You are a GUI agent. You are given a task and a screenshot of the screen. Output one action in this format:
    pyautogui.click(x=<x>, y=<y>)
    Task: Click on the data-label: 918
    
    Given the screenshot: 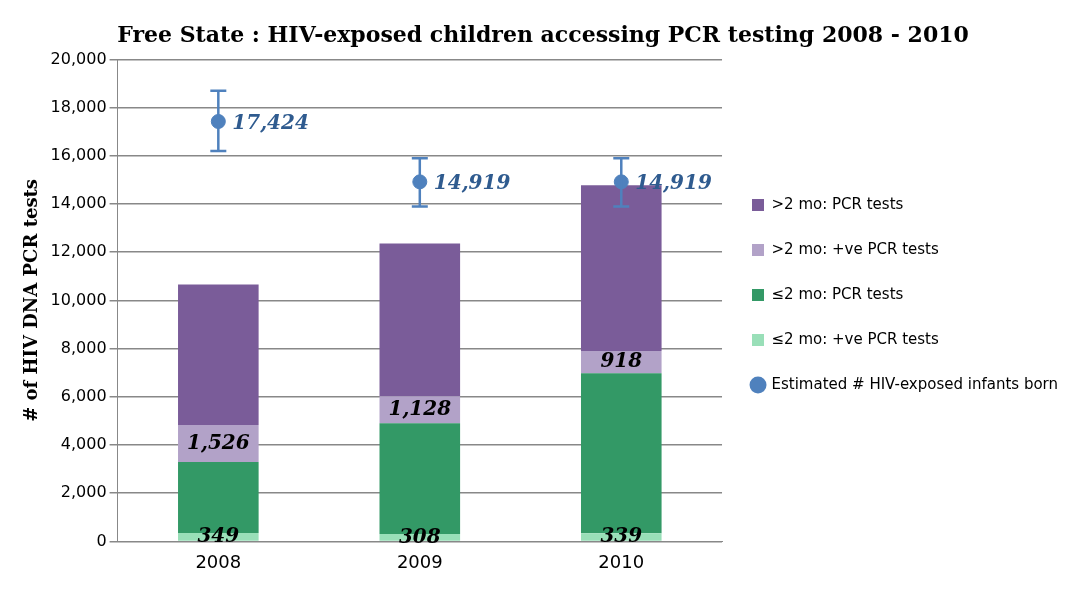 What is the action you would take?
    pyautogui.click(x=621, y=360)
    